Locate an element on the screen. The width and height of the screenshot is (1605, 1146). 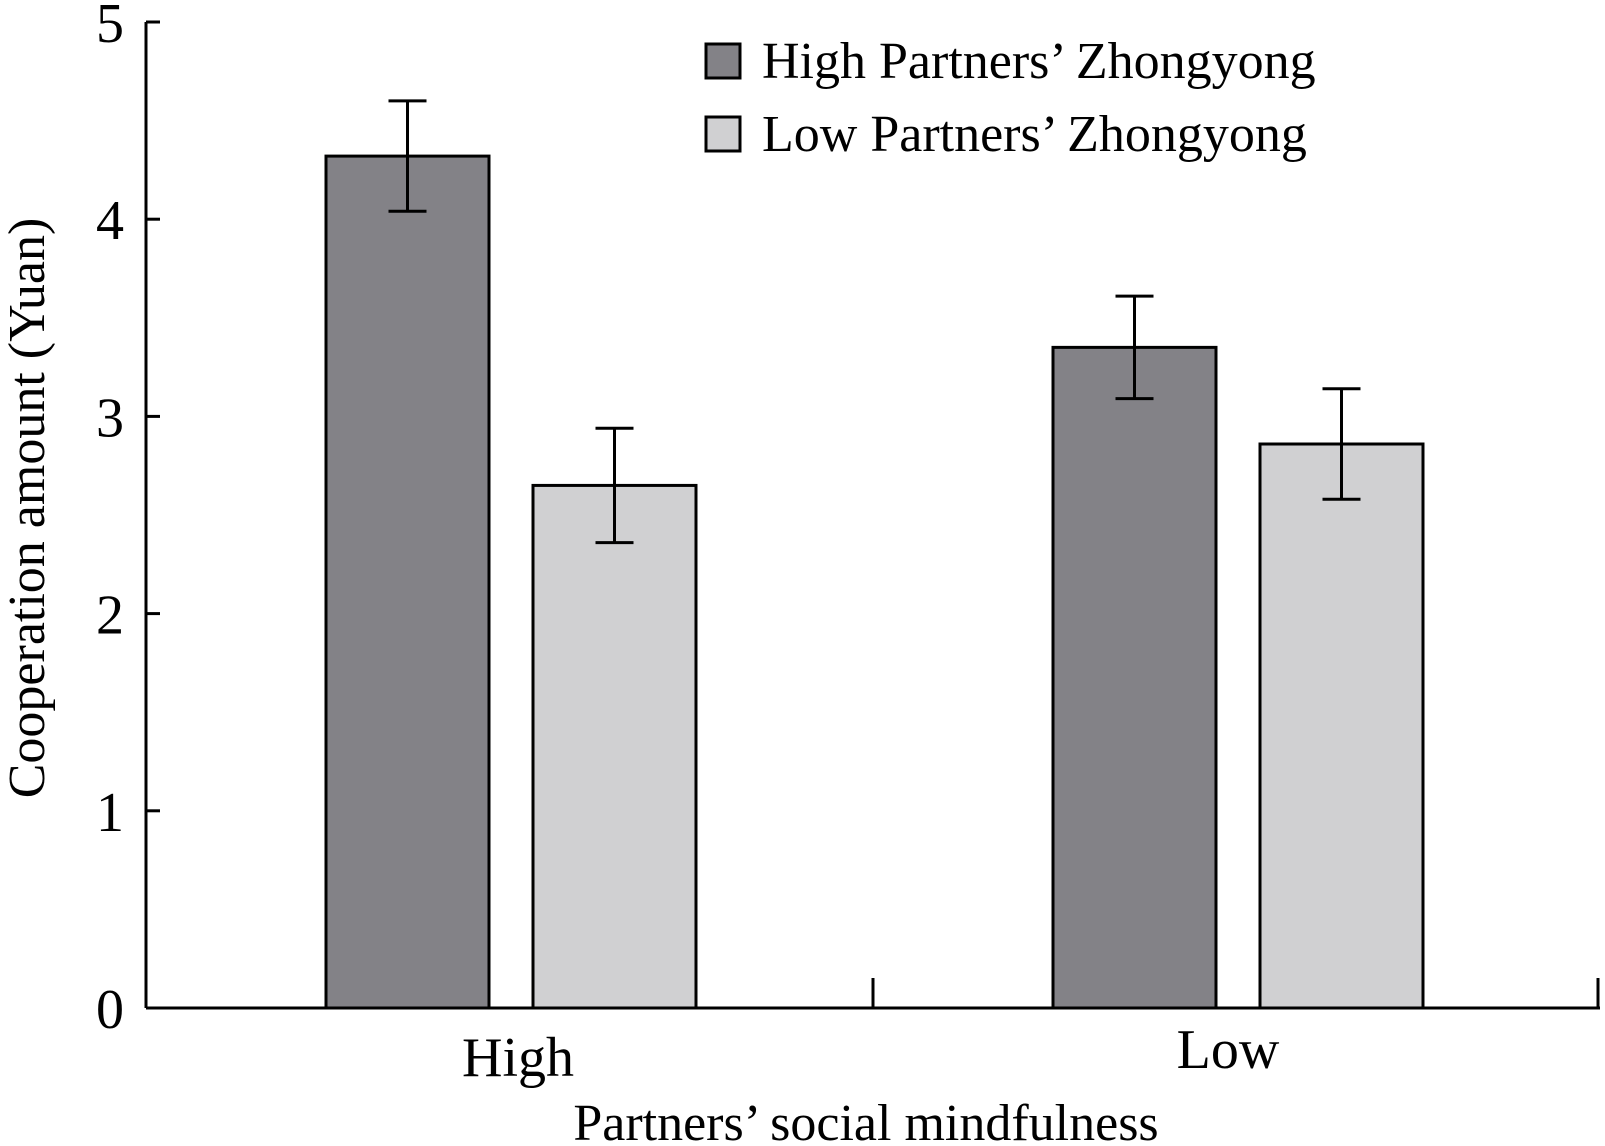
error-bar-1-high is located at coordinates (407, 156).